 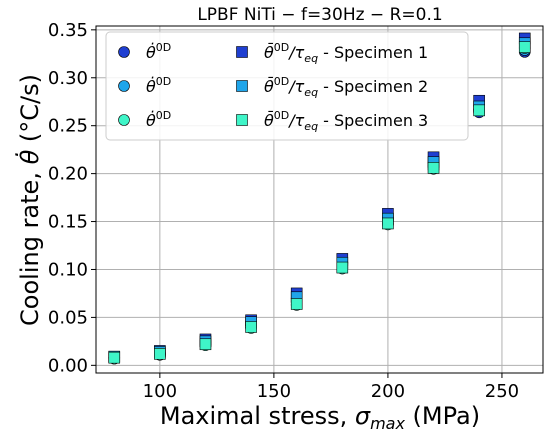 I want to click on y-axis-label-symbol: θ̇, so click(x=29, y=156).